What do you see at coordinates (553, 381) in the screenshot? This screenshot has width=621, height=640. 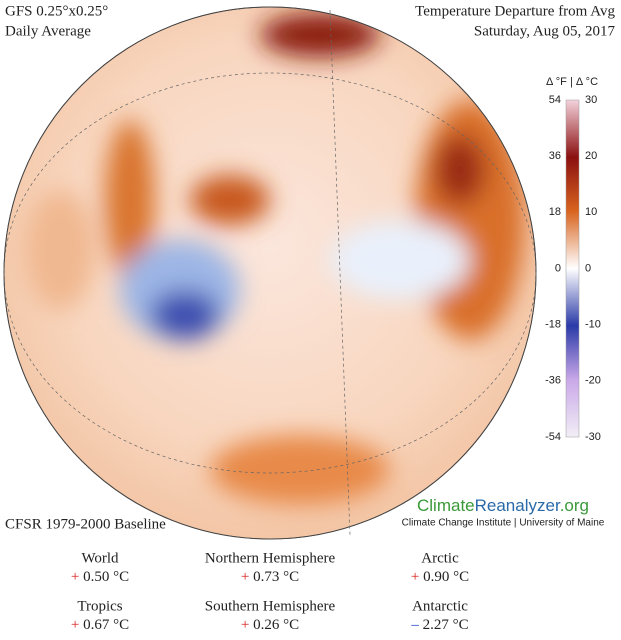 I see `fahrenheit-tick: -36` at bounding box center [553, 381].